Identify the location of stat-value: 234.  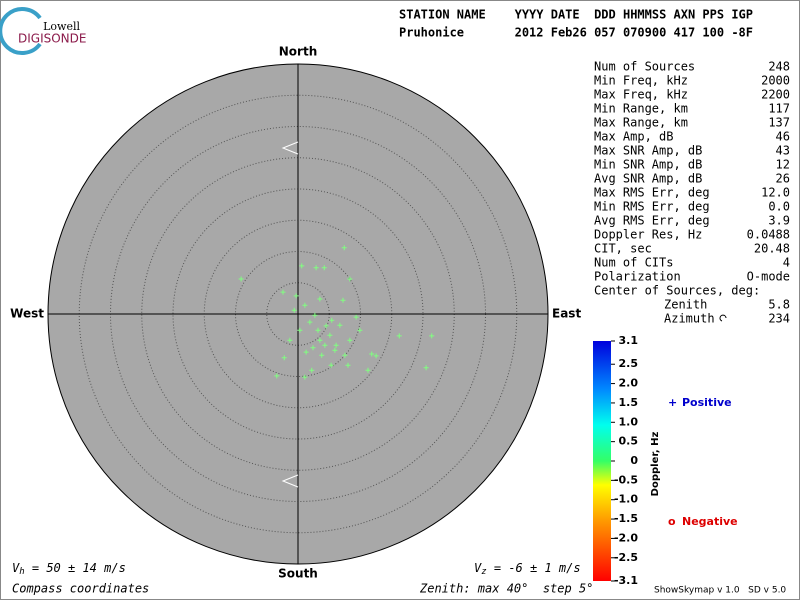
(779, 319).